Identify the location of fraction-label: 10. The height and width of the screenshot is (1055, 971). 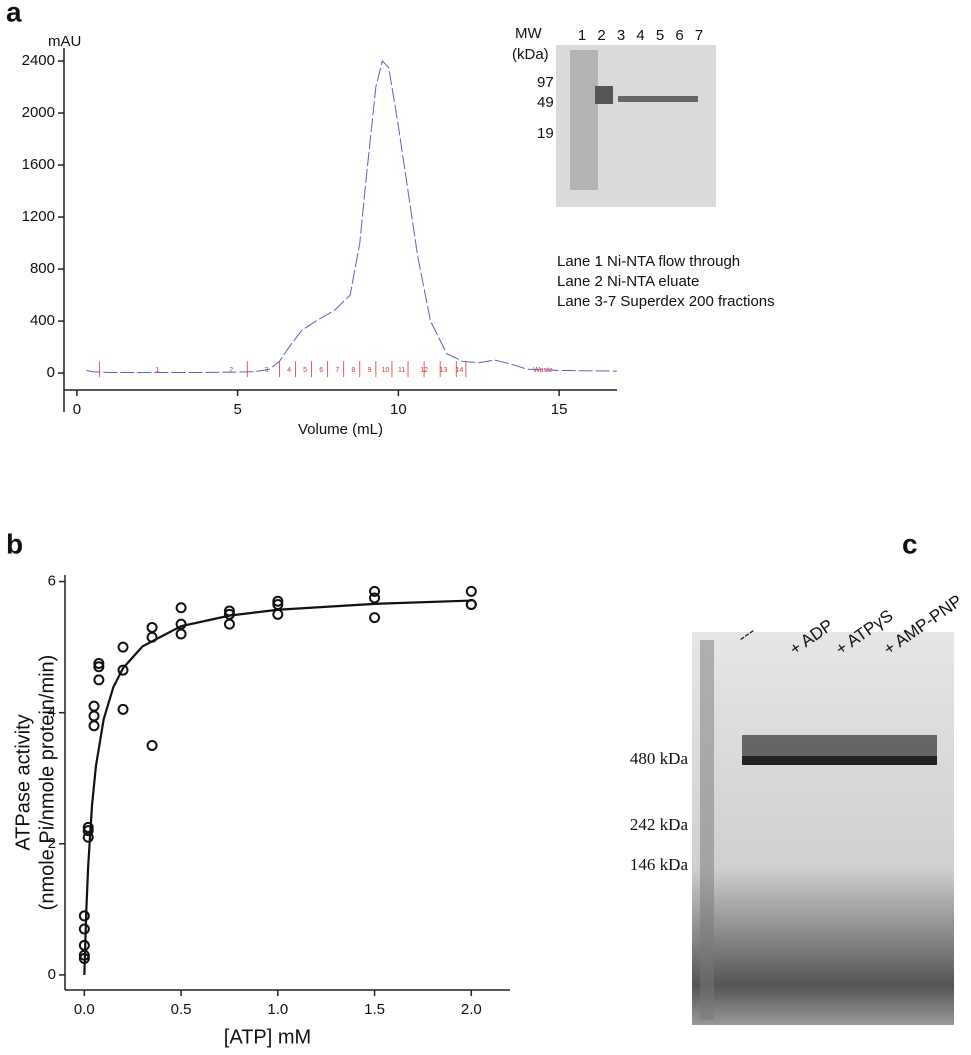
(386, 370).